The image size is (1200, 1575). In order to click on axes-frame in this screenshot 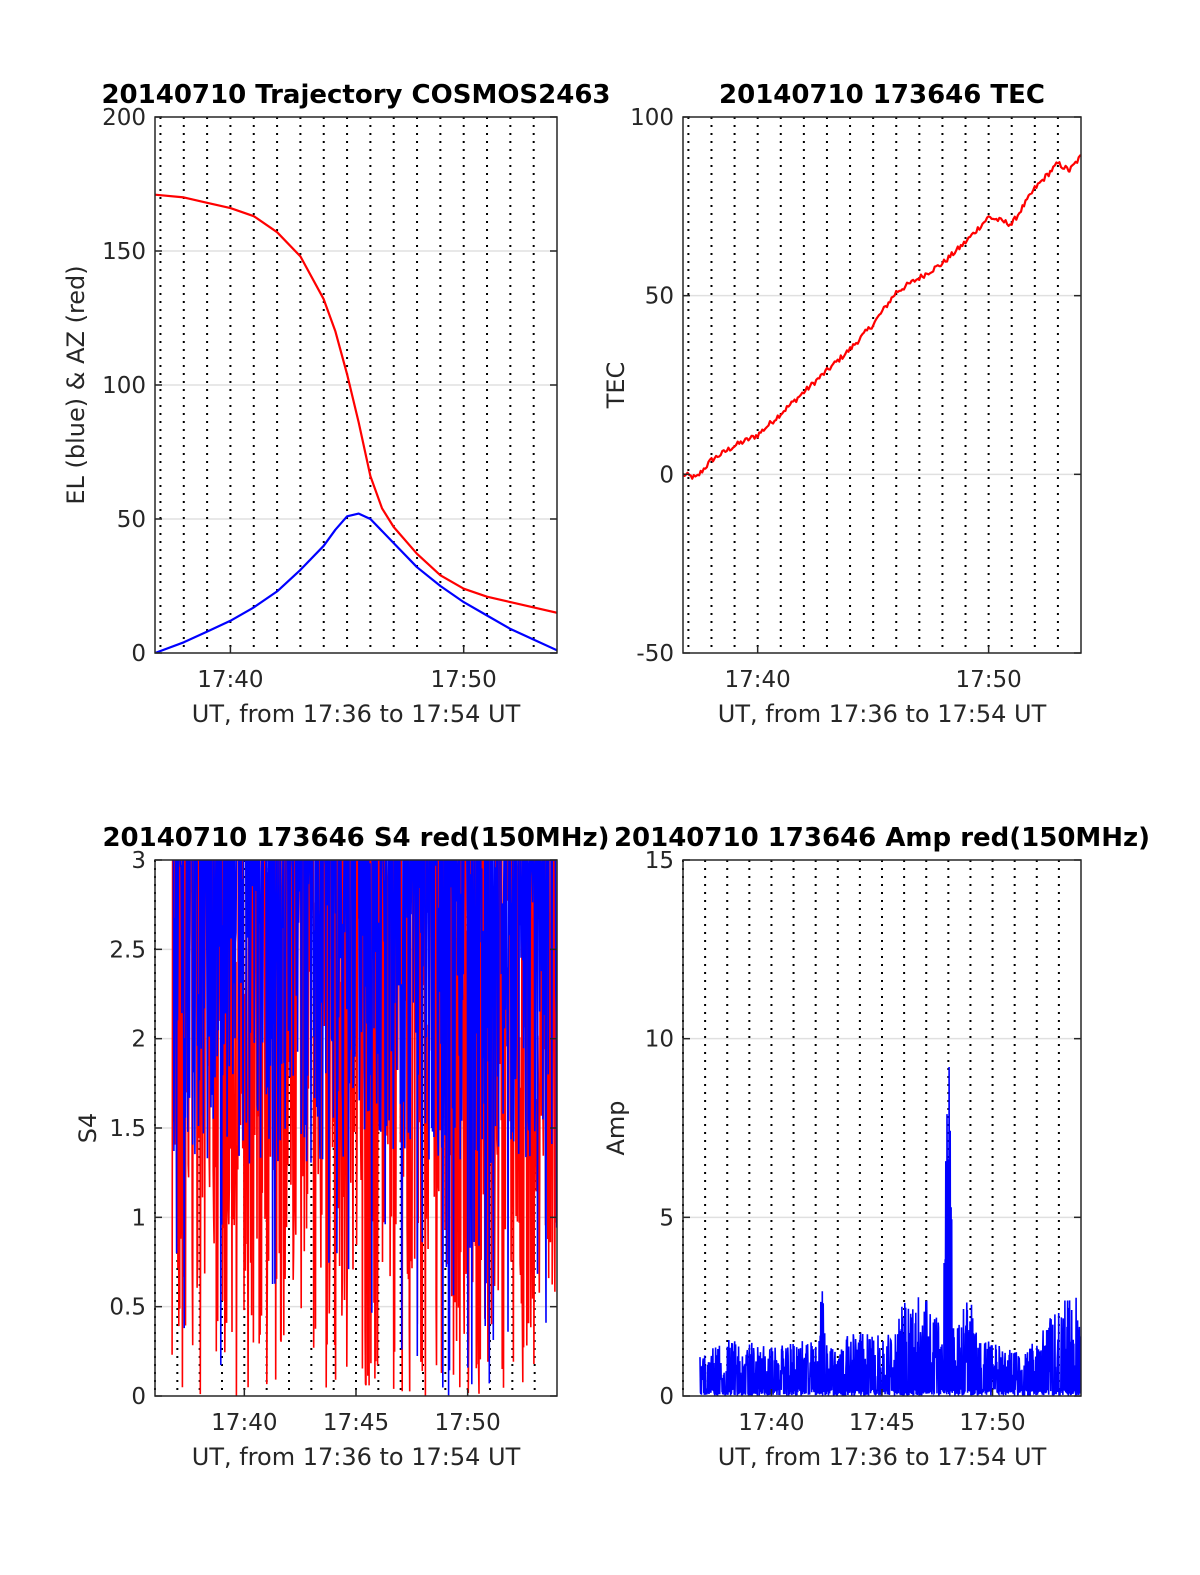, I will do `click(882, 385)`.